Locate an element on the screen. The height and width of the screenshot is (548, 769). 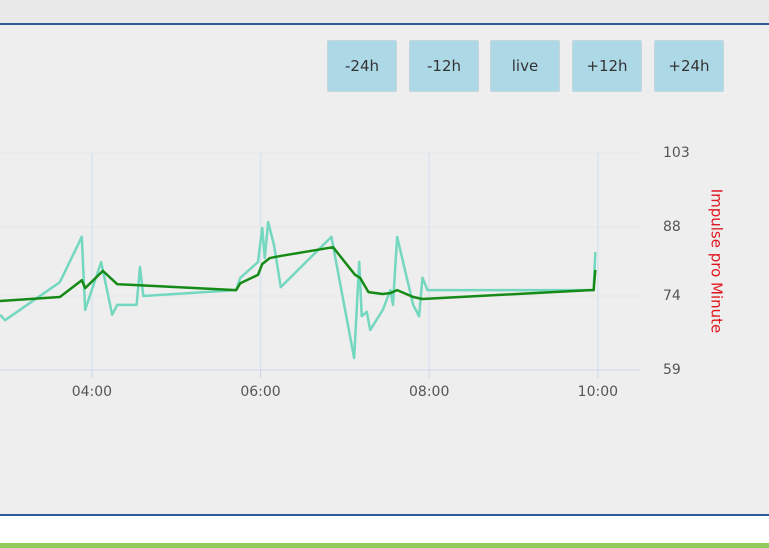
footer-strip is located at coordinates (384, 545).